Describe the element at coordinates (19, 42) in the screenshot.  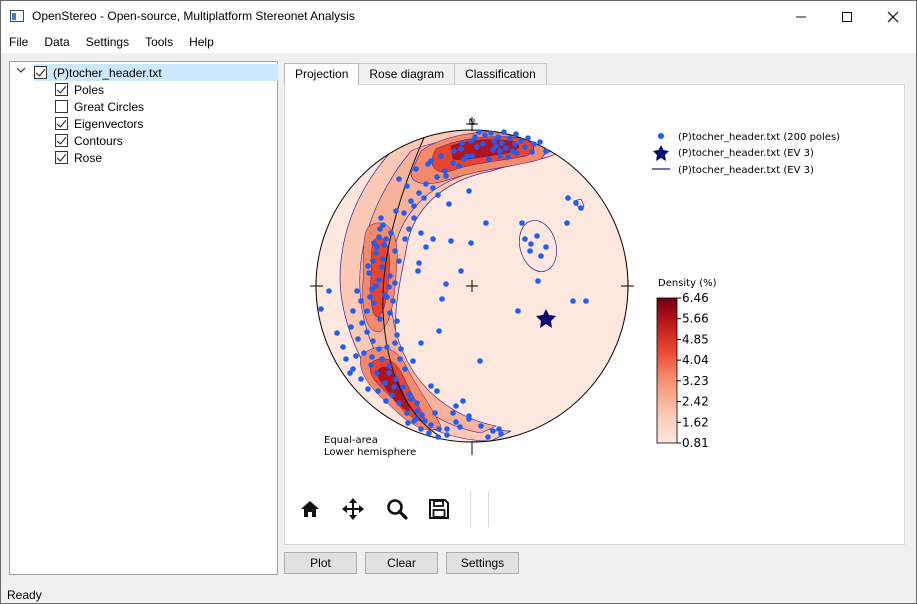
I see `menu-file: File` at that location.